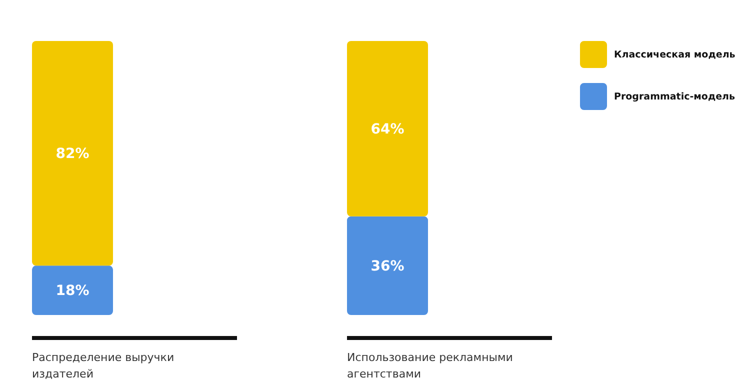 This screenshot has height=392, width=750. What do you see at coordinates (675, 96) in the screenshot?
I see `legend-label: Programmatic-модель` at bounding box center [675, 96].